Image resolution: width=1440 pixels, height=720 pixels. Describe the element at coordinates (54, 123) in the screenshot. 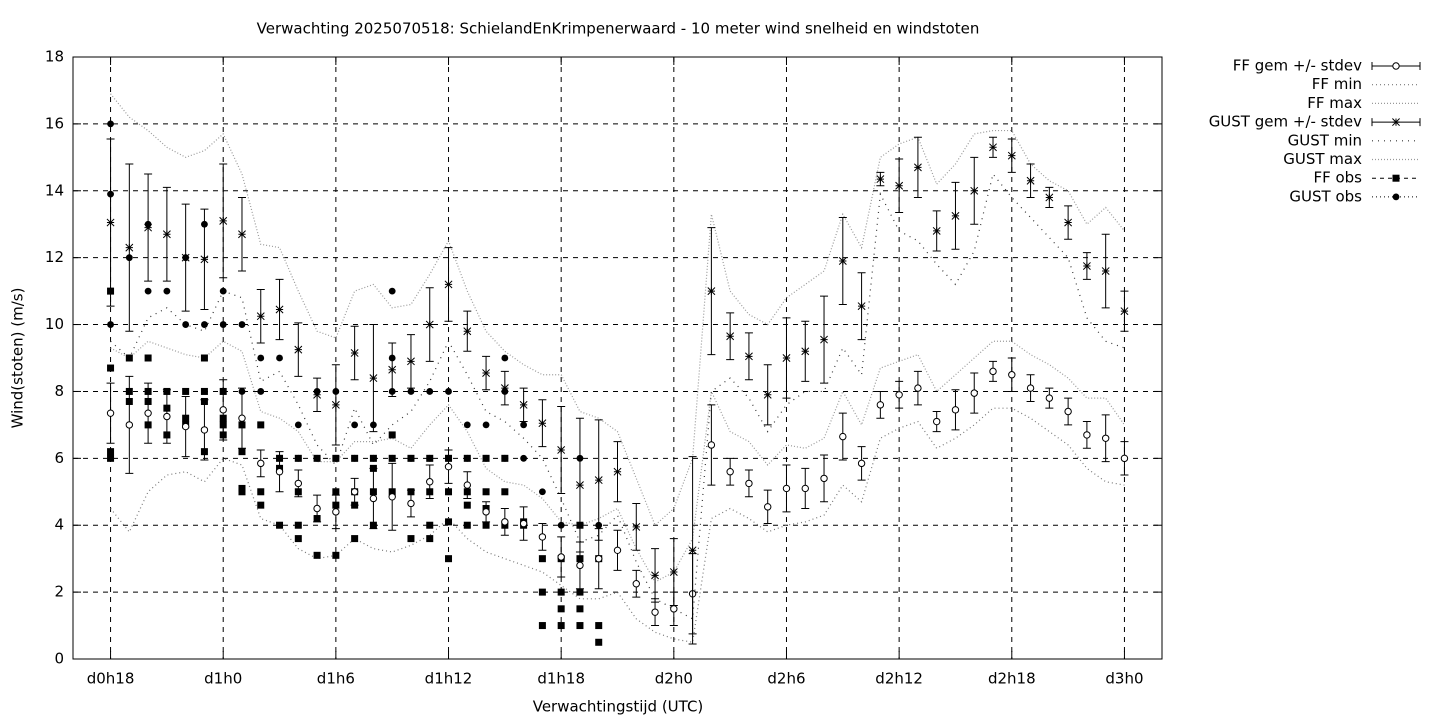

I see `y-tick-label: 16` at that location.